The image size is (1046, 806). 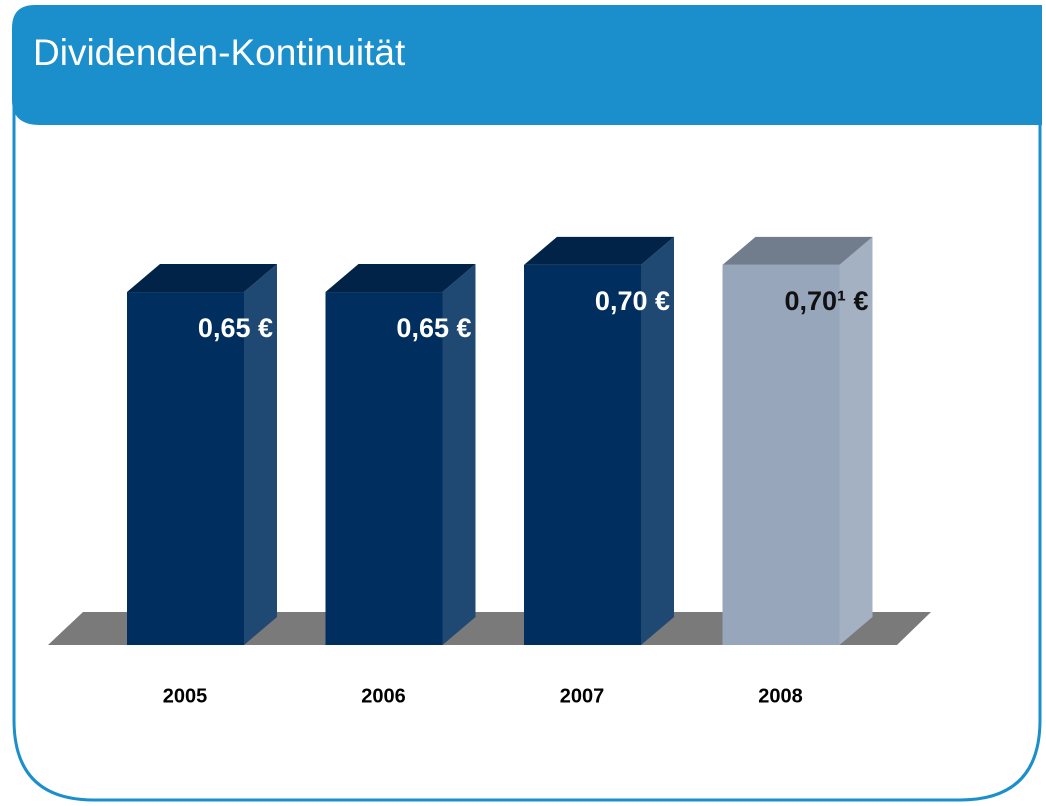 I want to click on x-tick-label: 2006, so click(x=383, y=696).